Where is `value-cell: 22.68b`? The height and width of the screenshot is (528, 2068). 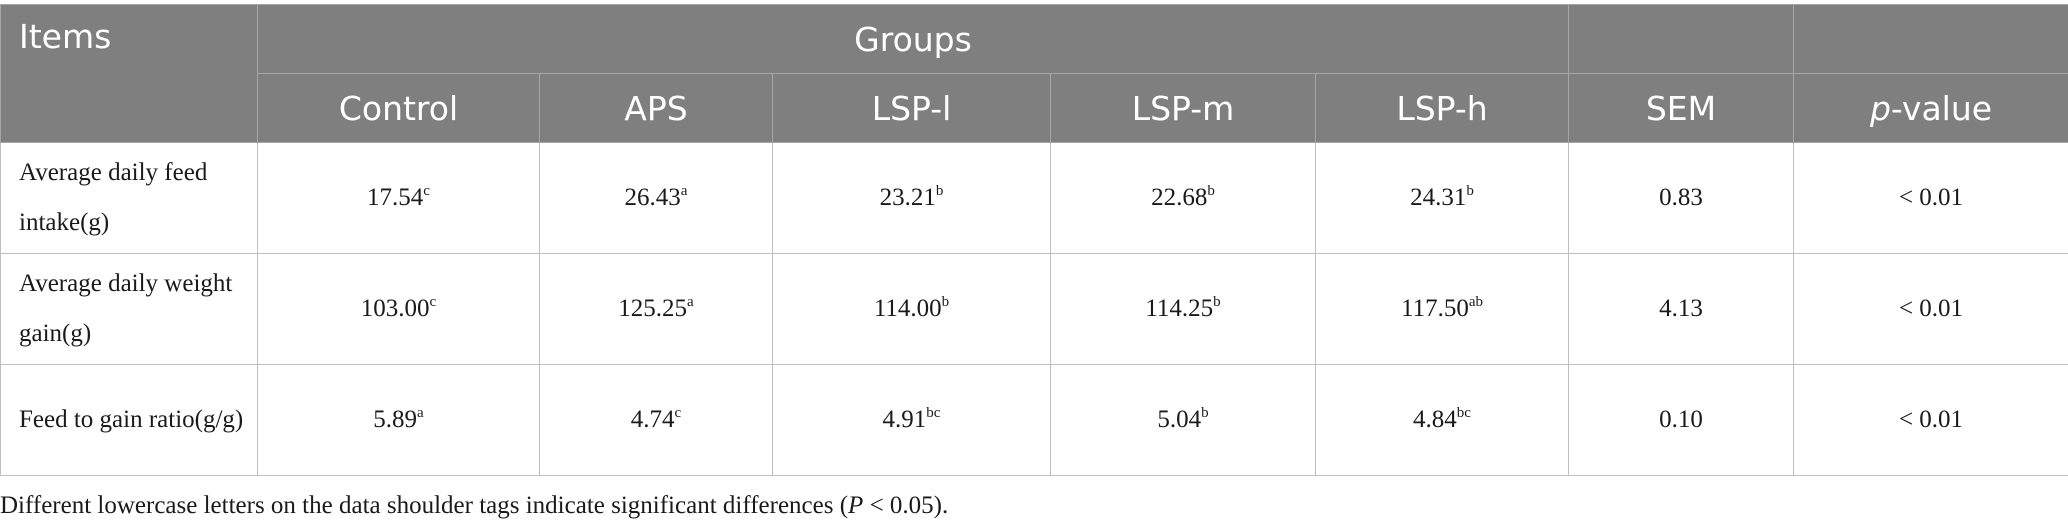
value-cell: 22.68b is located at coordinates (1183, 198).